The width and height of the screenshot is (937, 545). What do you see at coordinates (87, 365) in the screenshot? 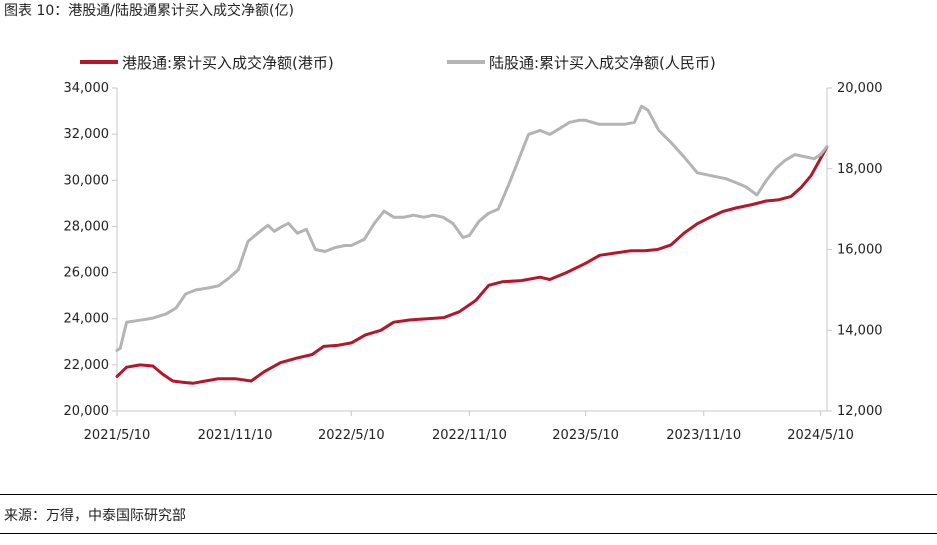
I see `left-tick-label: 22,000` at bounding box center [87, 365].